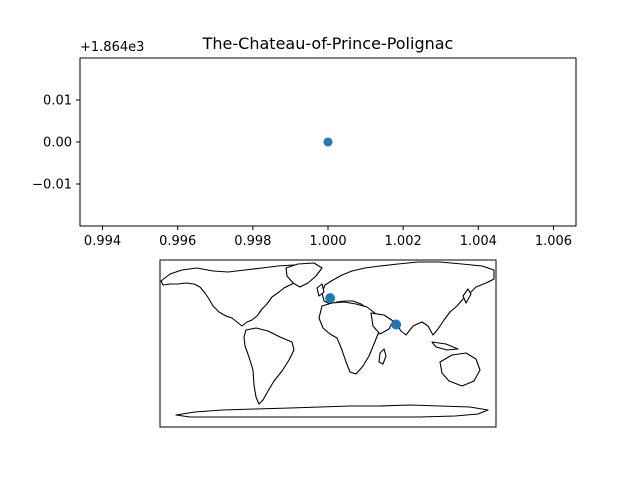 The height and width of the screenshot is (480, 640). Describe the element at coordinates (328, 43) in the screenshot. I see `chart-title: The-Chateau-of-Prince-Polignac` at that location.